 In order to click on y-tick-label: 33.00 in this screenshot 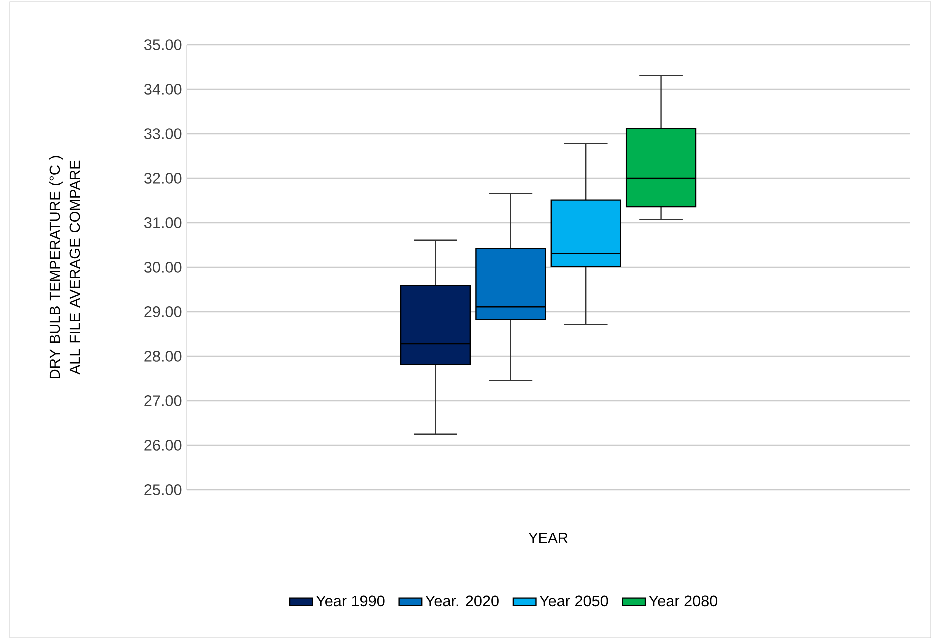, I will do `click(163, 134)`.